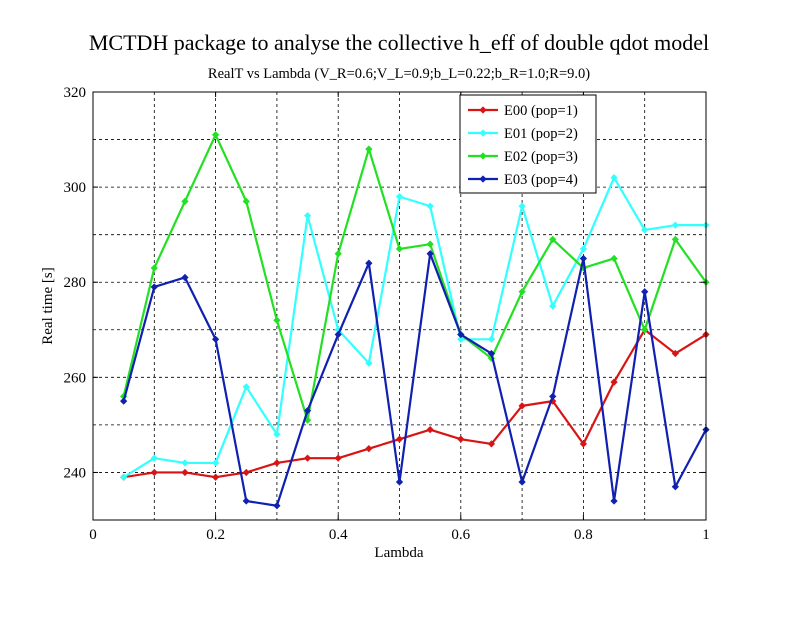 Image resolution: width=792 pixels, height=617 pixels. Describe the element at coordinates (75, 473) in the screenshot. I see `y-tick-label: 240` at that location.